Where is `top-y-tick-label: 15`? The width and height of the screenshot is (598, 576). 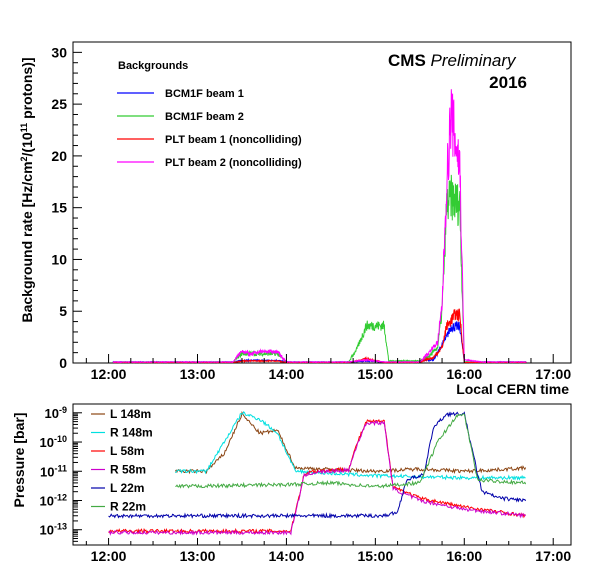 top-y-tick-label: 15 is located at coordinates (59, 208).